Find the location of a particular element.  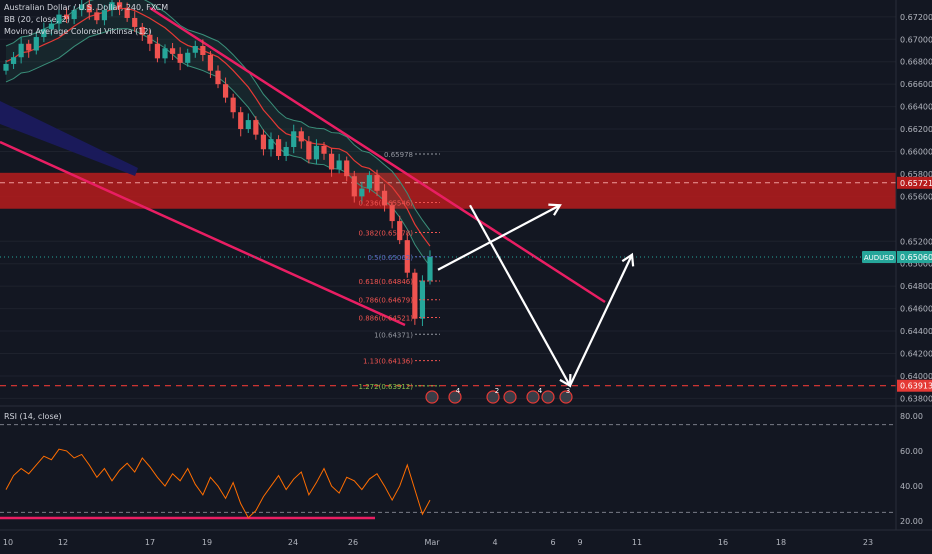

legend-bb: BB (20, close, 2) is located at coordinates (37, 19).